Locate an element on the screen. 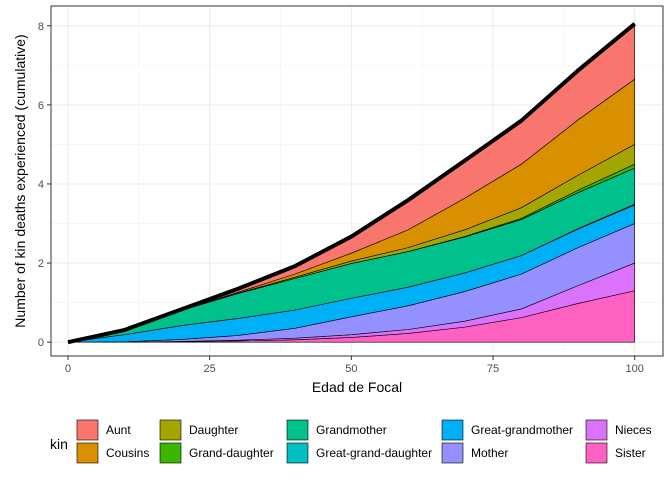 This screenshot has width=672, height=480. legend-label: Daughter is located at coordinates (213, 430).